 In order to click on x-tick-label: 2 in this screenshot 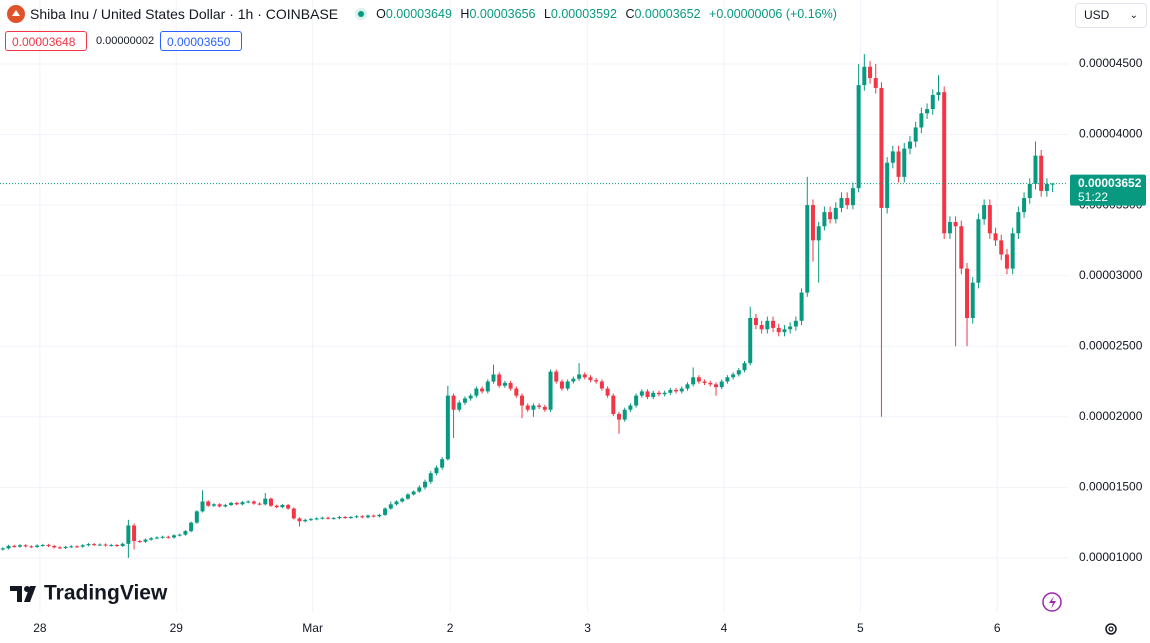, I will do `click(450, 628)`.